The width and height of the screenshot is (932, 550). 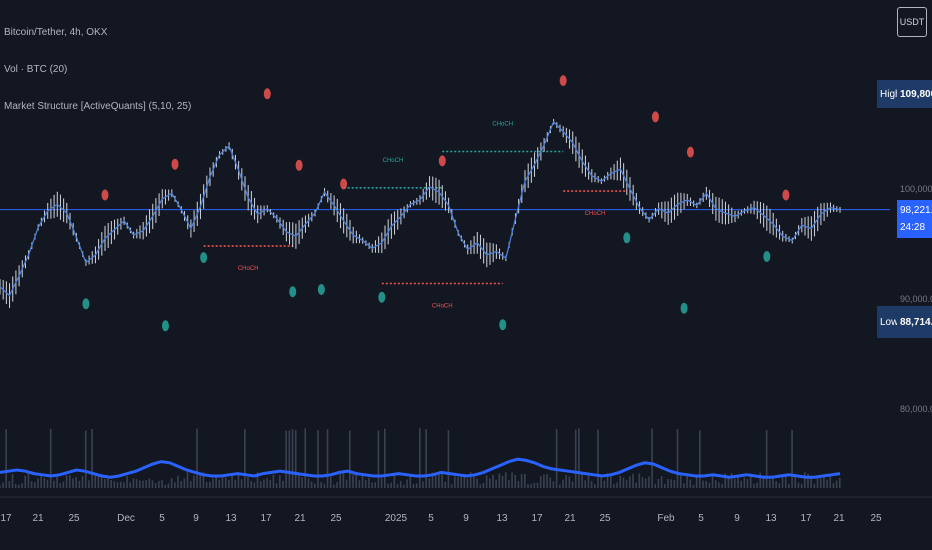 I want to click on volume-ma-line, so click(x=420, y=468).